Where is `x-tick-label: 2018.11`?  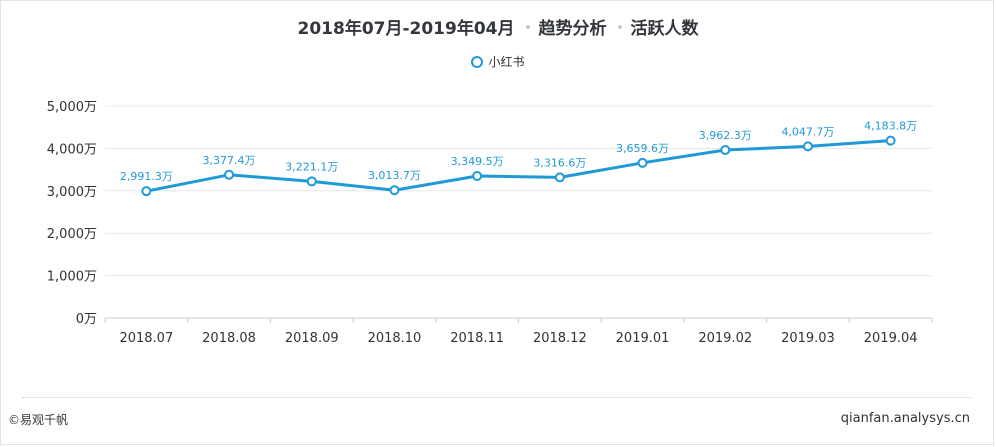
x-tick-label: 2018.11 is located at coordinates (477, 338).